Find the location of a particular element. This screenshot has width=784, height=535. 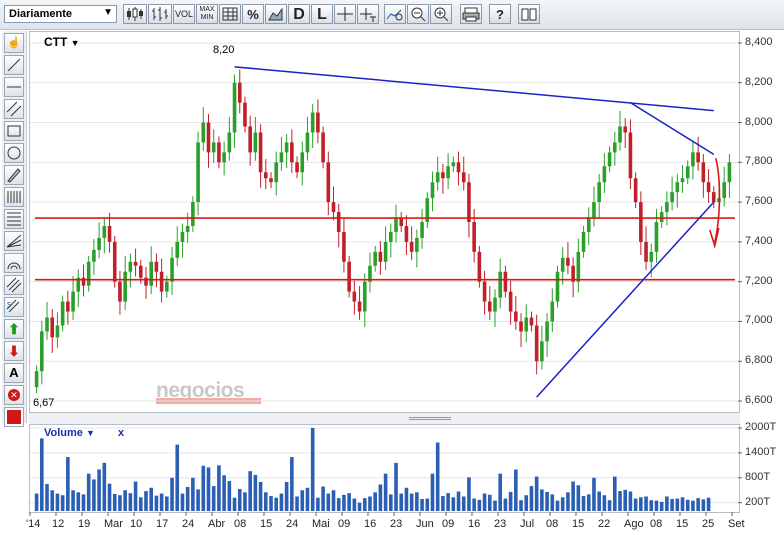

fib-levels-tool-button is located at coordinates (14, 219).